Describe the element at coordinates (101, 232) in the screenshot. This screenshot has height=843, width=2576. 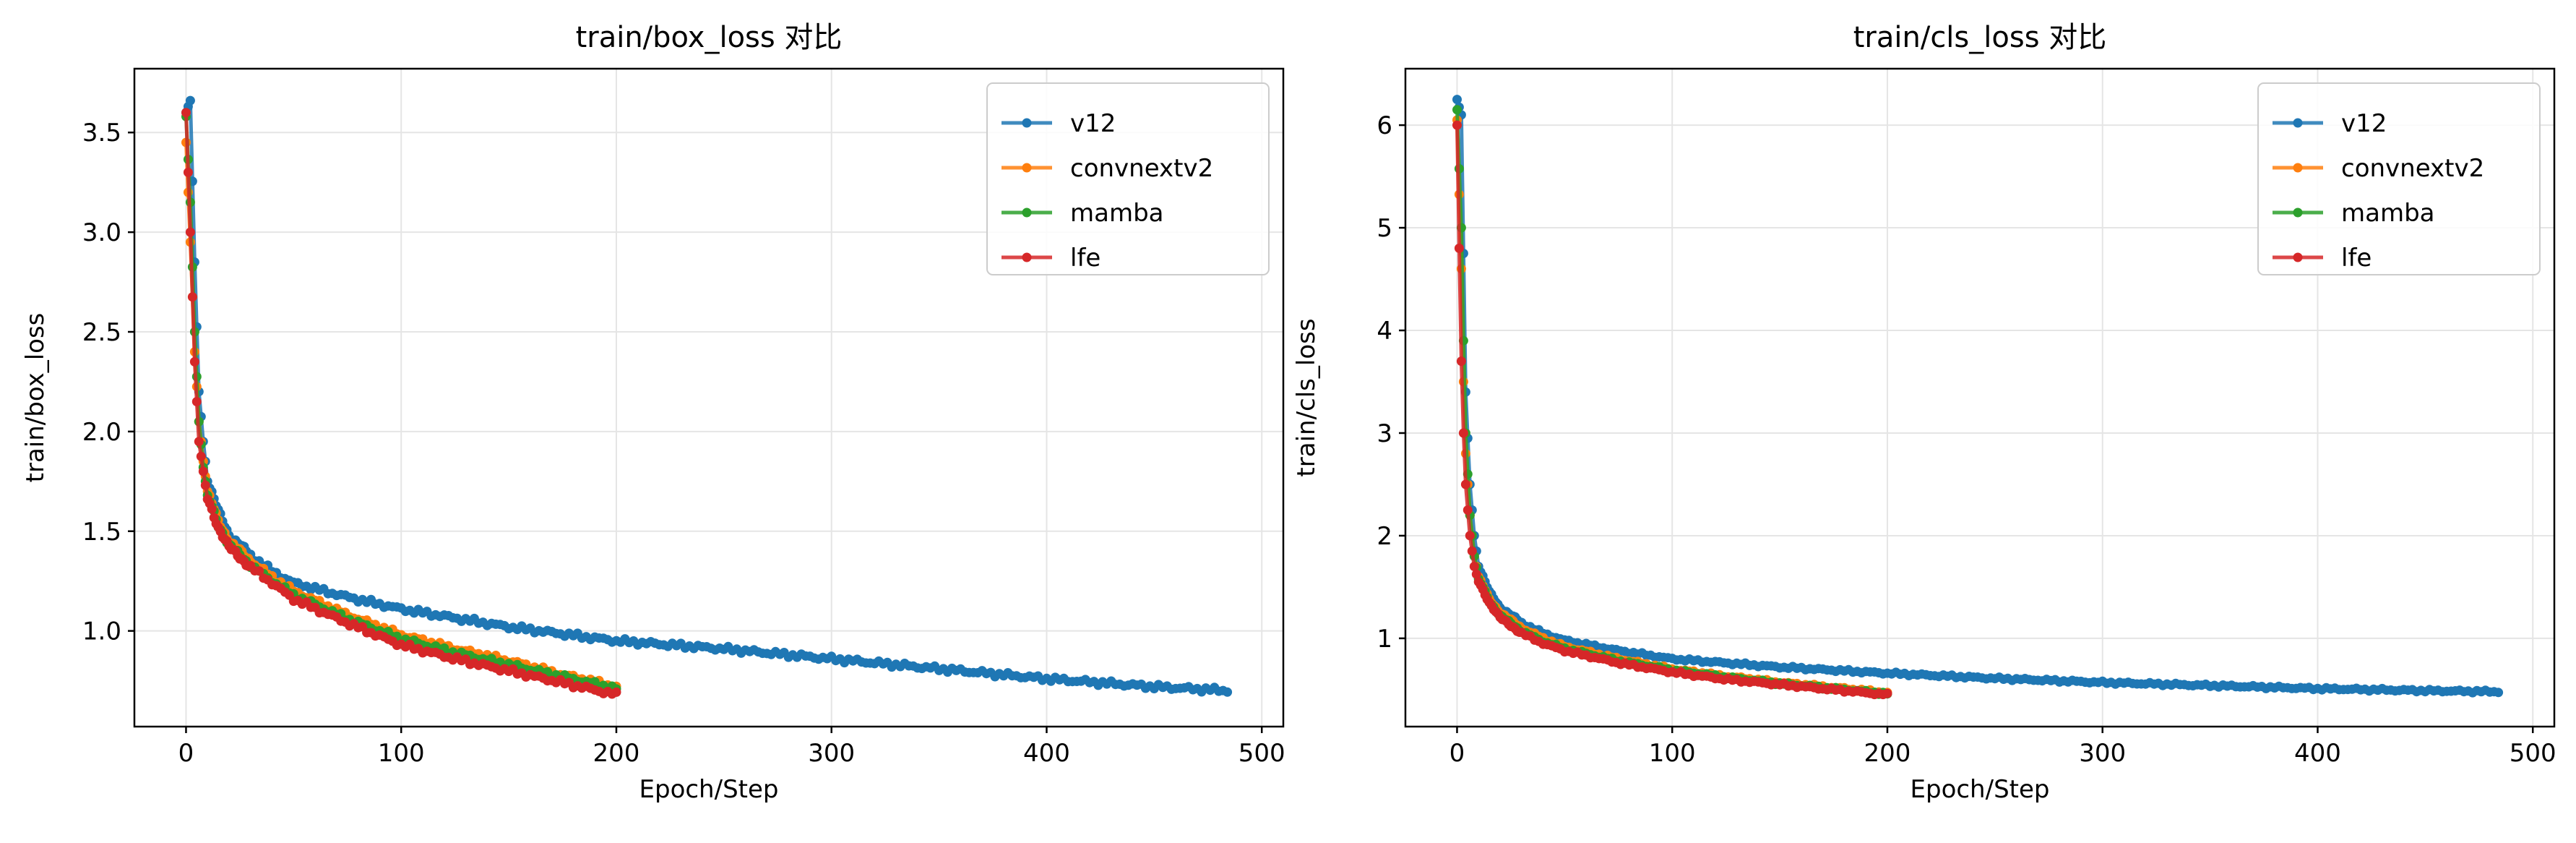
I see `box-ytick-label: 3.0` at that location.